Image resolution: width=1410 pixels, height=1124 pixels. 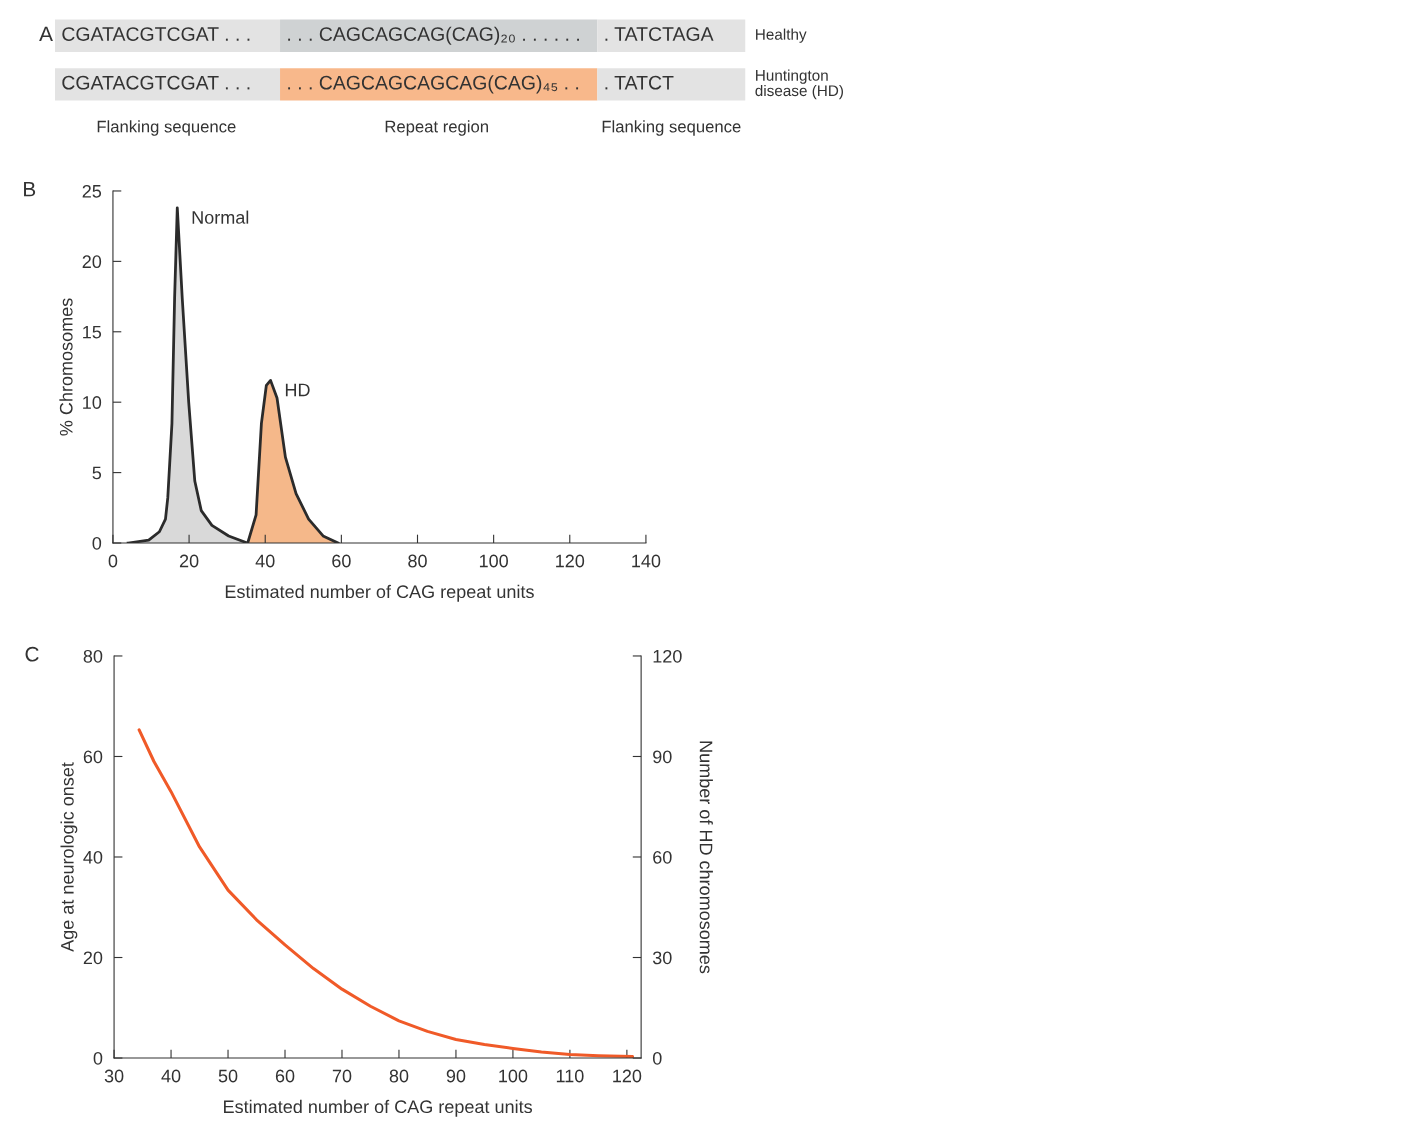 What do you see at coordinates (46, 34) in the screenshot?
I see `text: A` at bounding box center [46, 34].